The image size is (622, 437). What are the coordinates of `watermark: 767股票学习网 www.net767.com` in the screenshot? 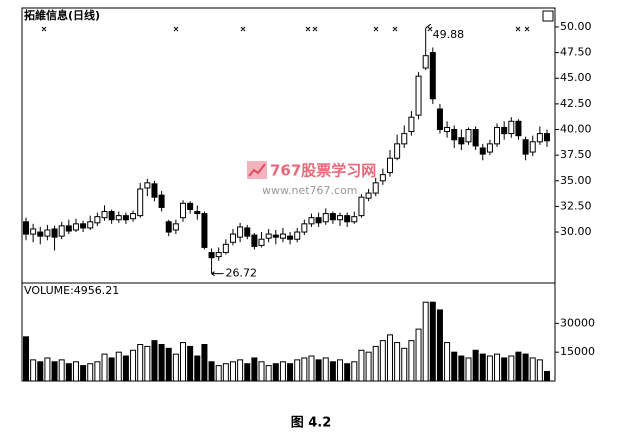 It's located at (311, 179).